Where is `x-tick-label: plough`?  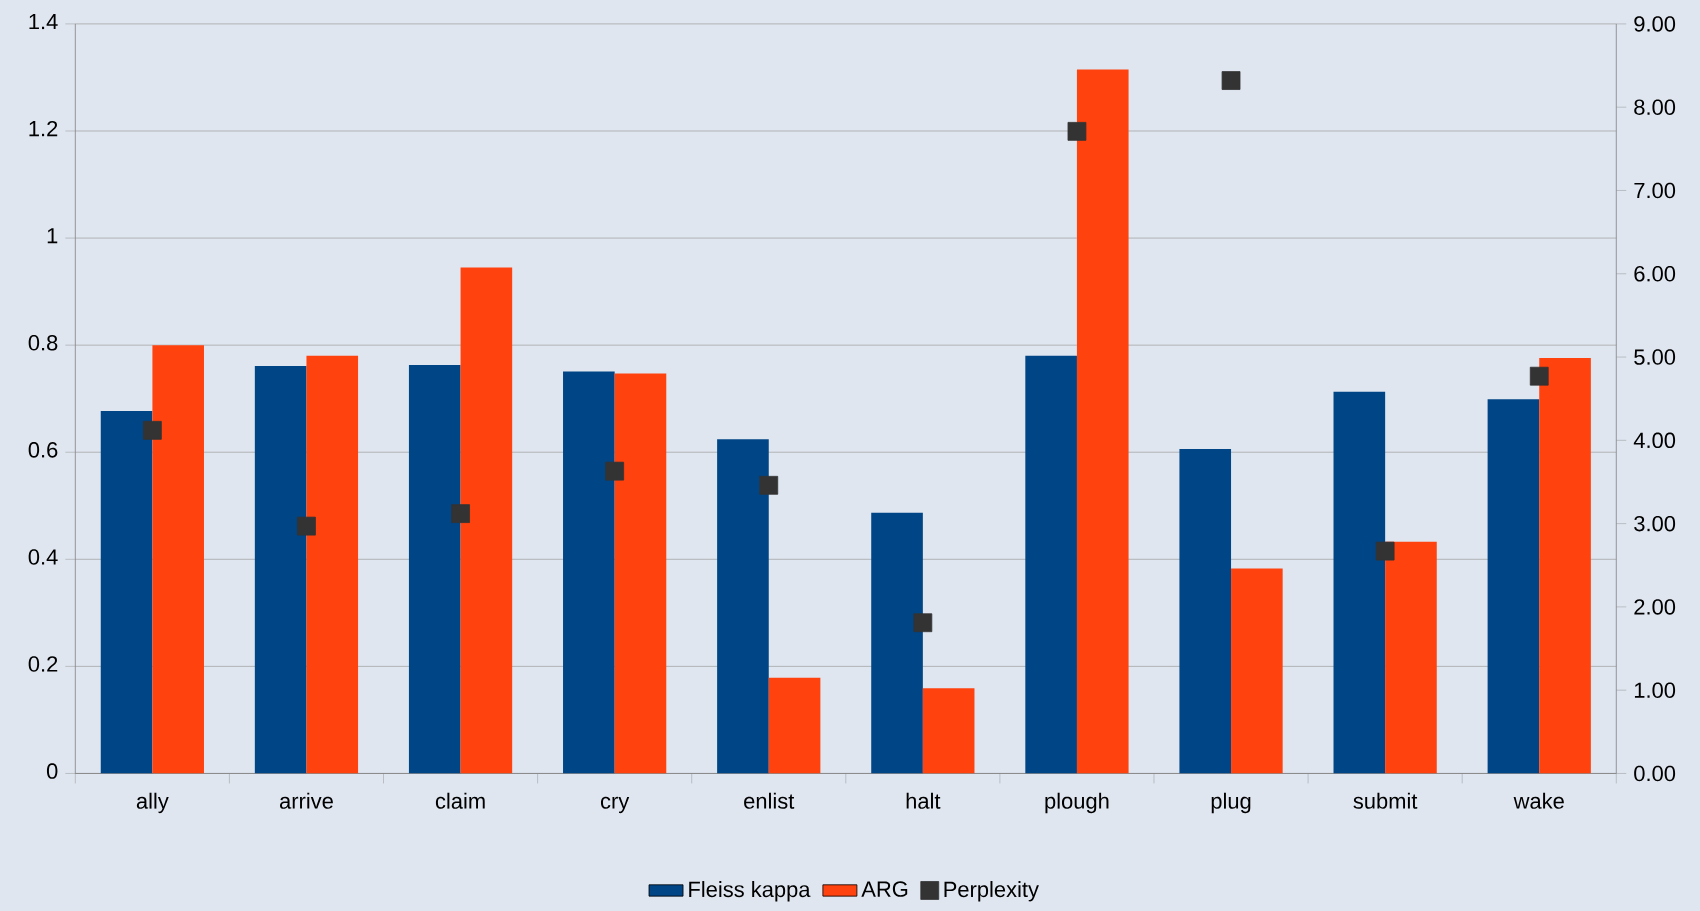
x-tick-label: plough is located at coordinates (1077, 803).